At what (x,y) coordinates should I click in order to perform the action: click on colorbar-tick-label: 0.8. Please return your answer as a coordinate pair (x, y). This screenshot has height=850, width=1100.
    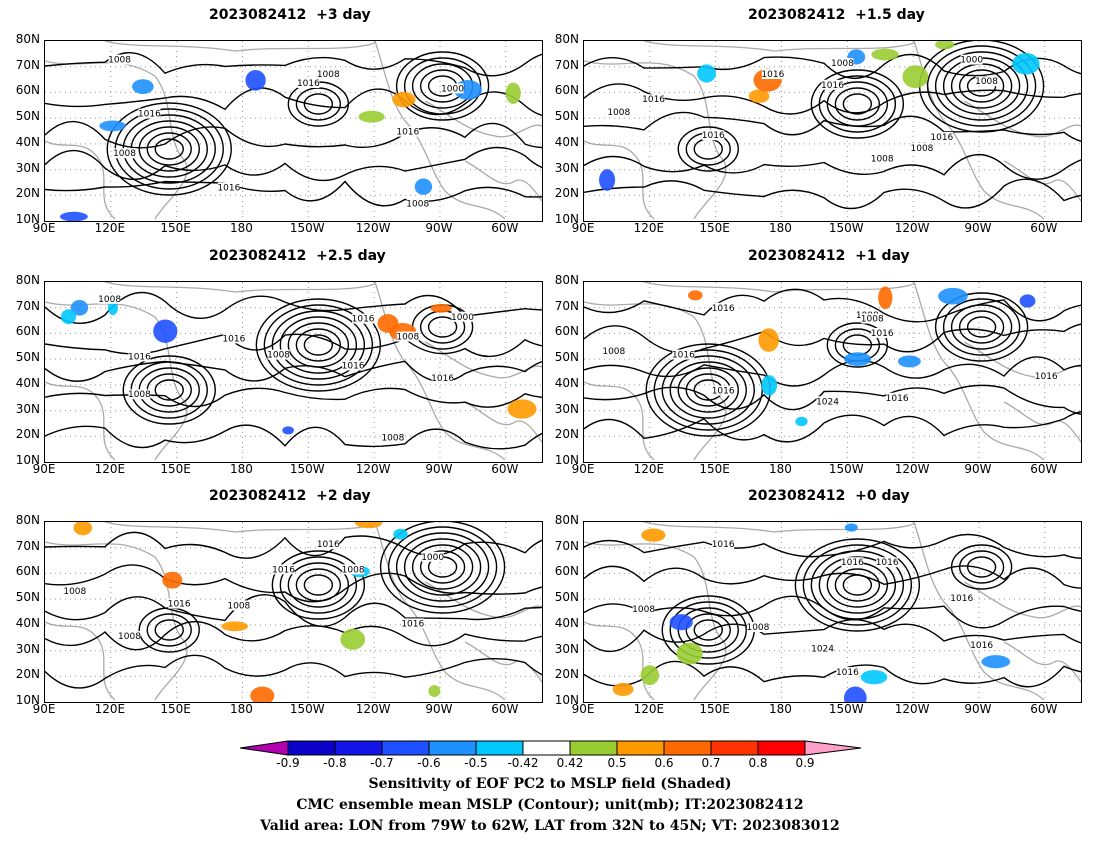
    Looking at the image, I should click on (758, 763).